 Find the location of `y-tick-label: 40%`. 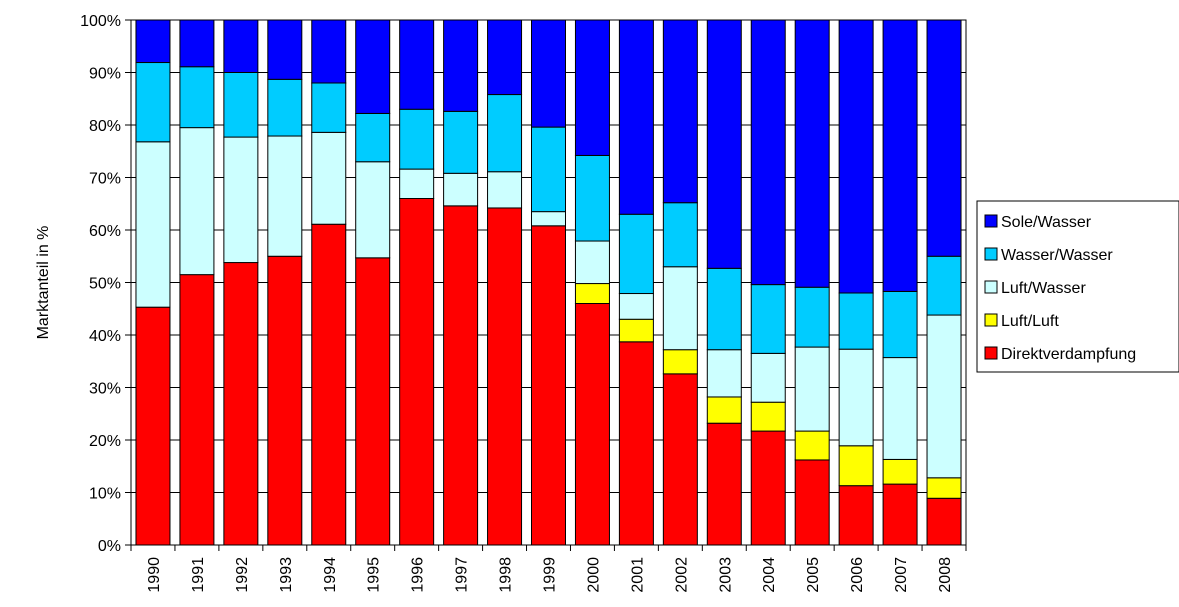

y-tick-label: 40% is located at coordinates (105, 336).